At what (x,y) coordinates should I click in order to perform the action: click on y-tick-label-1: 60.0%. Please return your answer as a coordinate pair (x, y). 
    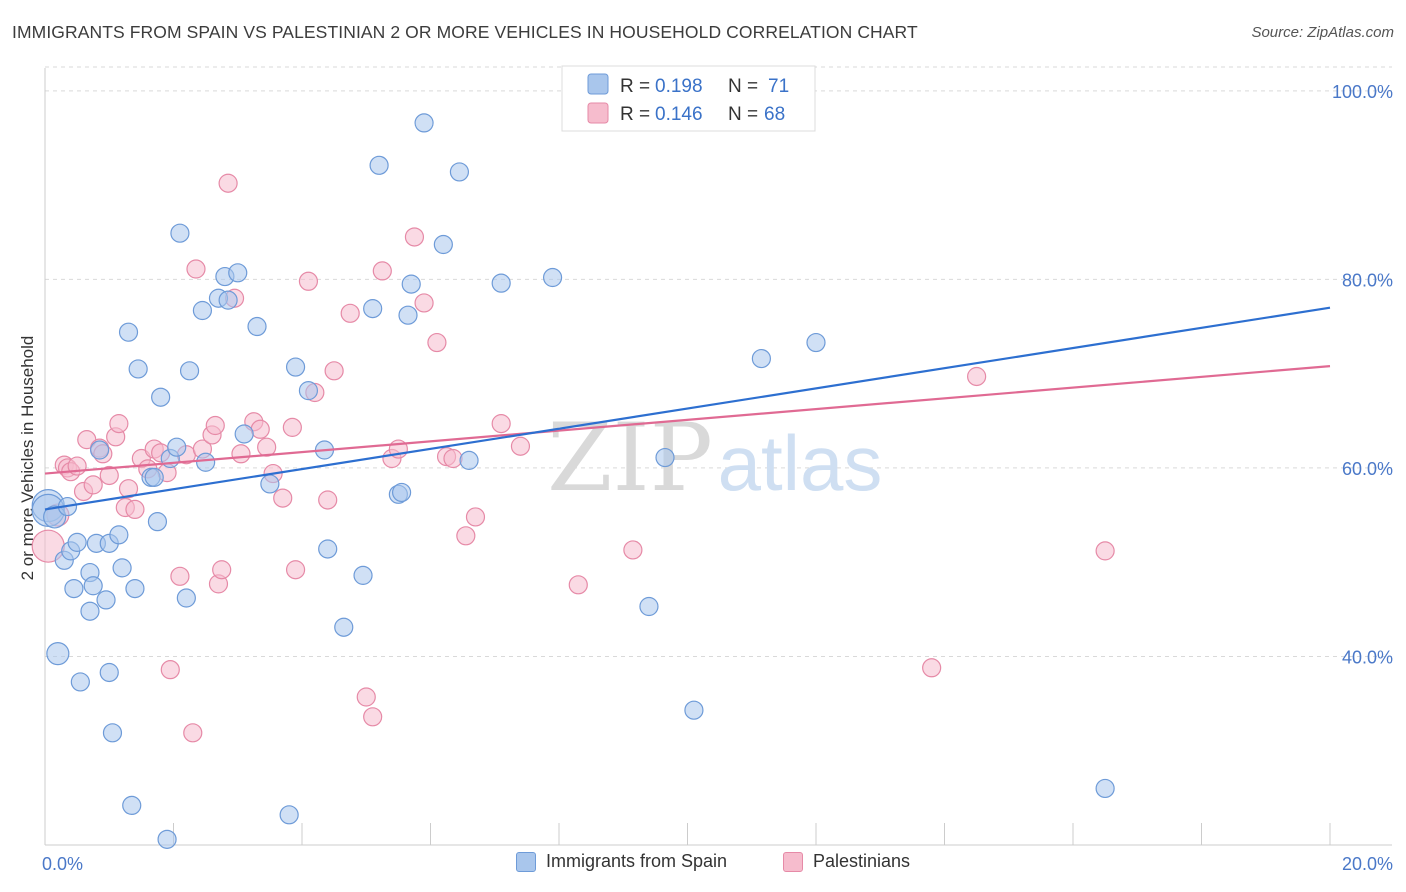
    Looking at the image, I should click on (1367, 469).